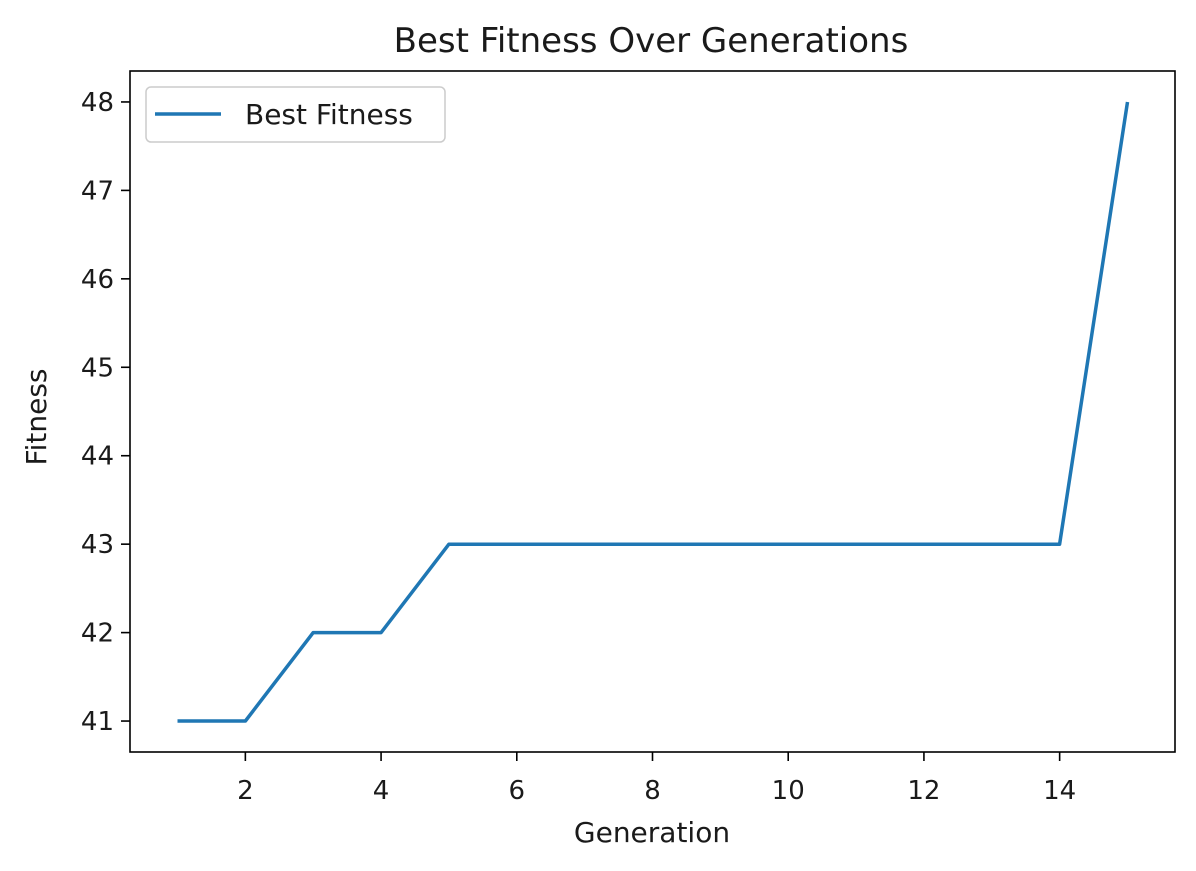  What do you see at coordinates (97, 103) in the screenshot?
I see `y-tick-label: 48` at bounding box center [97, 103].